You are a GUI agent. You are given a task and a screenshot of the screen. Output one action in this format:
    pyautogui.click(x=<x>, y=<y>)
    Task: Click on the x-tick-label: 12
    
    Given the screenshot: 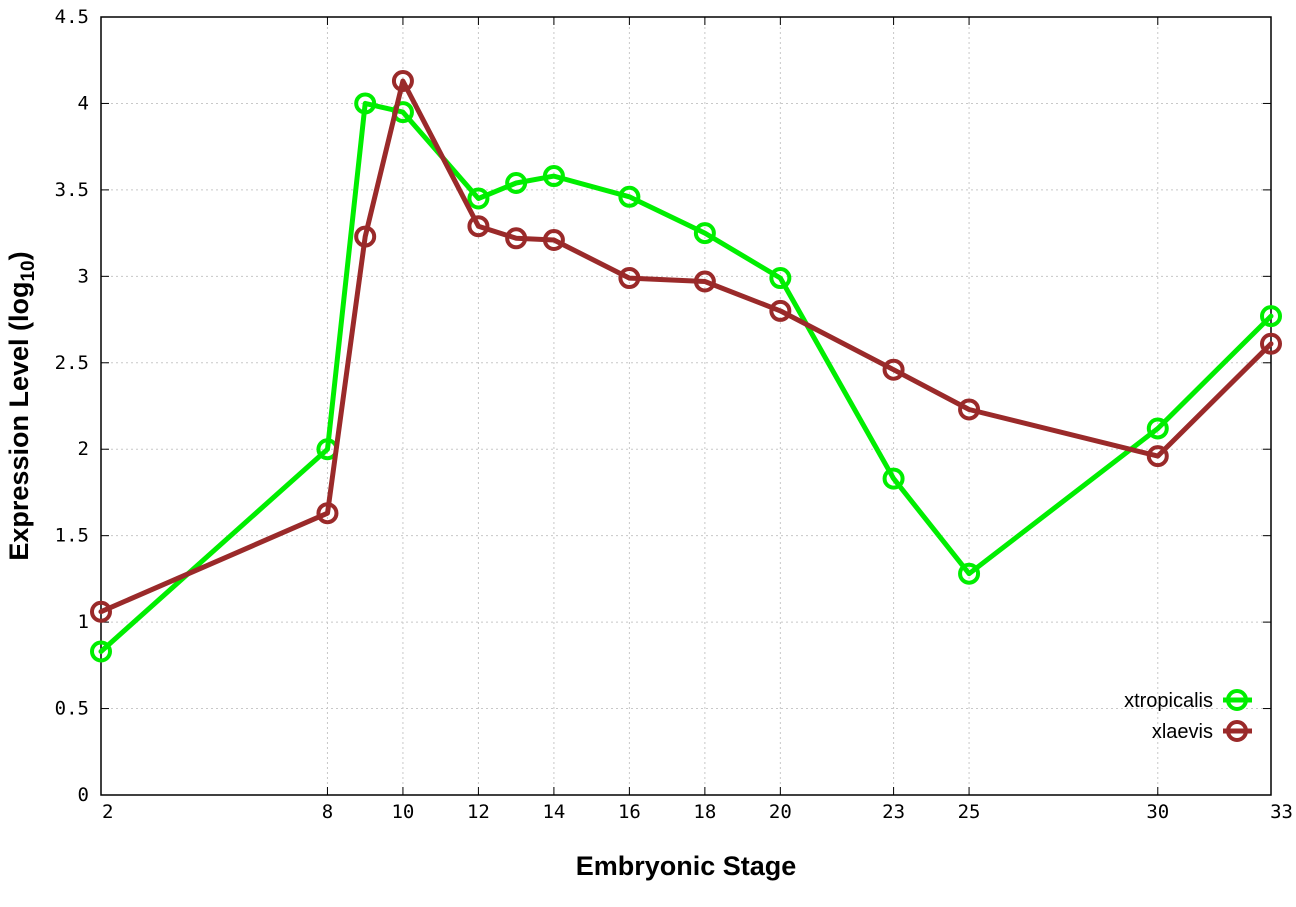 What is the action you would take?
    pyautogui.click(x=478, y=812)
    